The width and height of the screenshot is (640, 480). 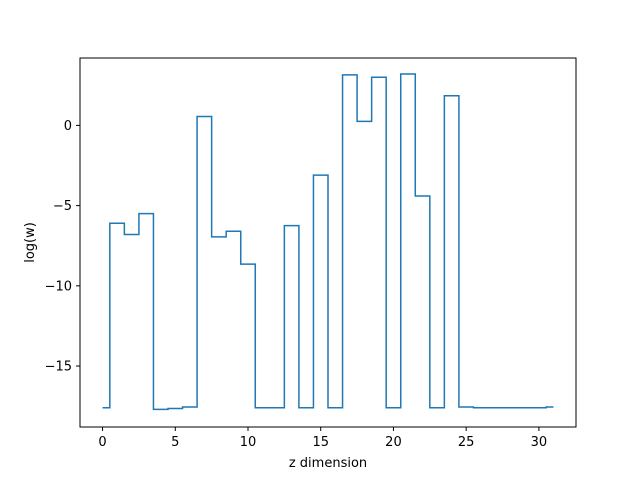 What do you see at coordinates (539, 442) in the screenshot?
I see `x-tick-label: 30` at bounding box center [539, 442].